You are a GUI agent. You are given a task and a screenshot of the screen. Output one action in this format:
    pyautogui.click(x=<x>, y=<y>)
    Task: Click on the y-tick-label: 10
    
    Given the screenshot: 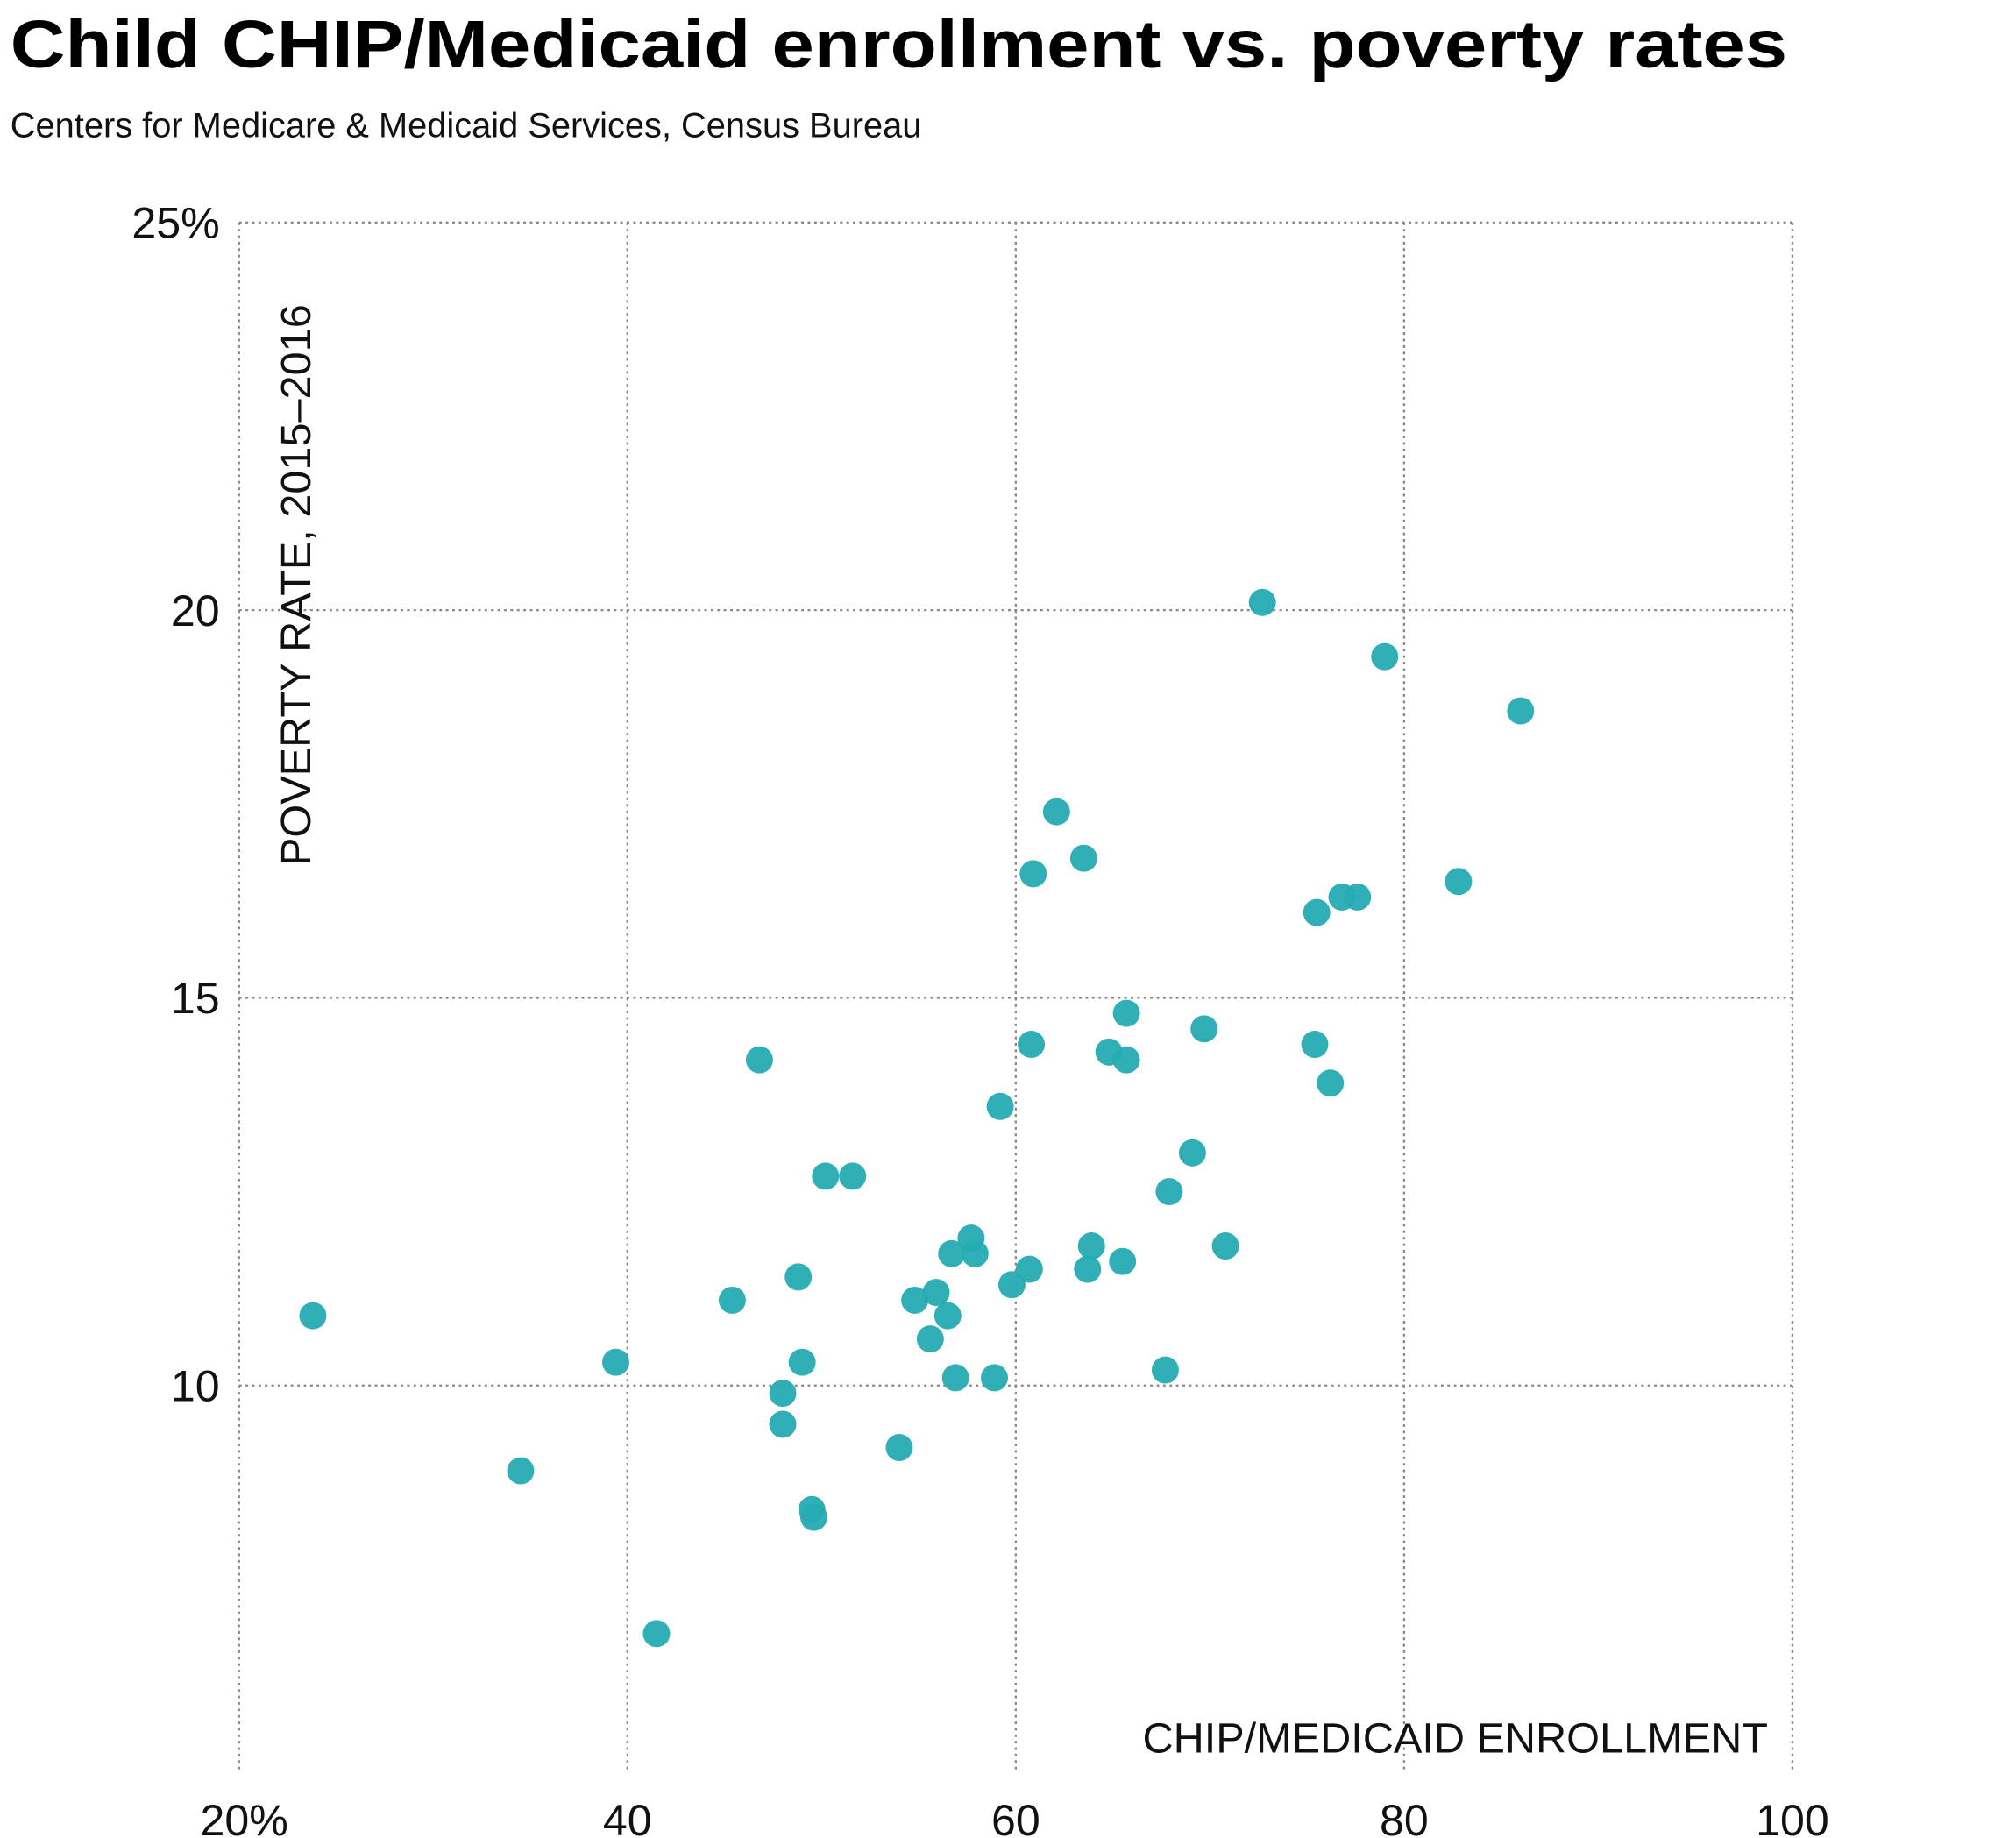 What is the action you would take?
    pyautogui.click(x=195, y=1385)
    